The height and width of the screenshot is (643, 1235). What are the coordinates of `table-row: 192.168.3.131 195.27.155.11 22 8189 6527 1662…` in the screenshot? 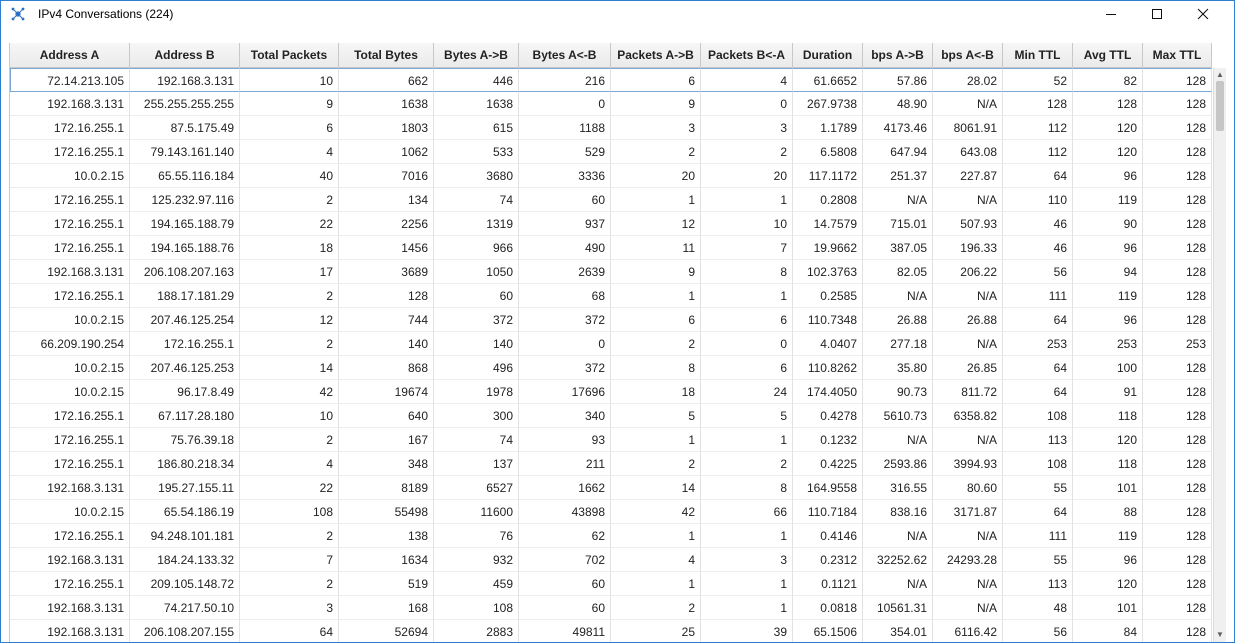 It's located at (611, 488).